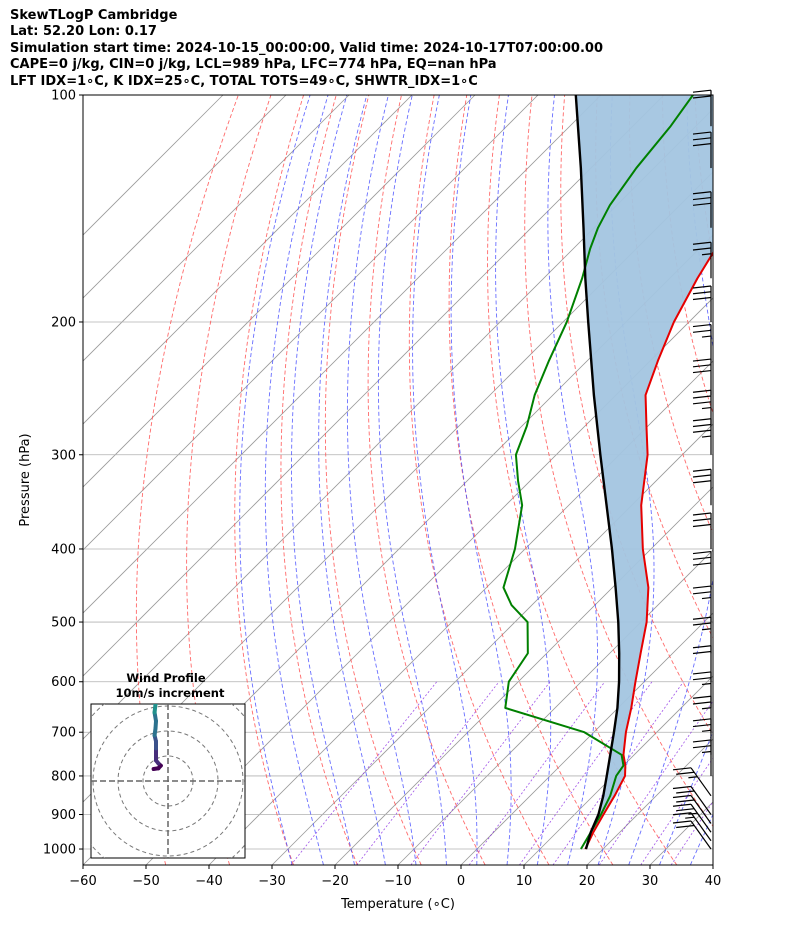  I want to click on y-tick-label: 600, so click(63, 682).